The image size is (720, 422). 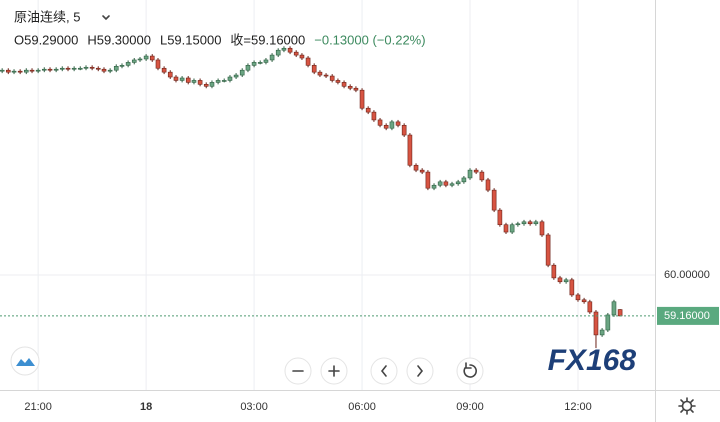 I want to click on reset-button, so click(x=470, y=371).